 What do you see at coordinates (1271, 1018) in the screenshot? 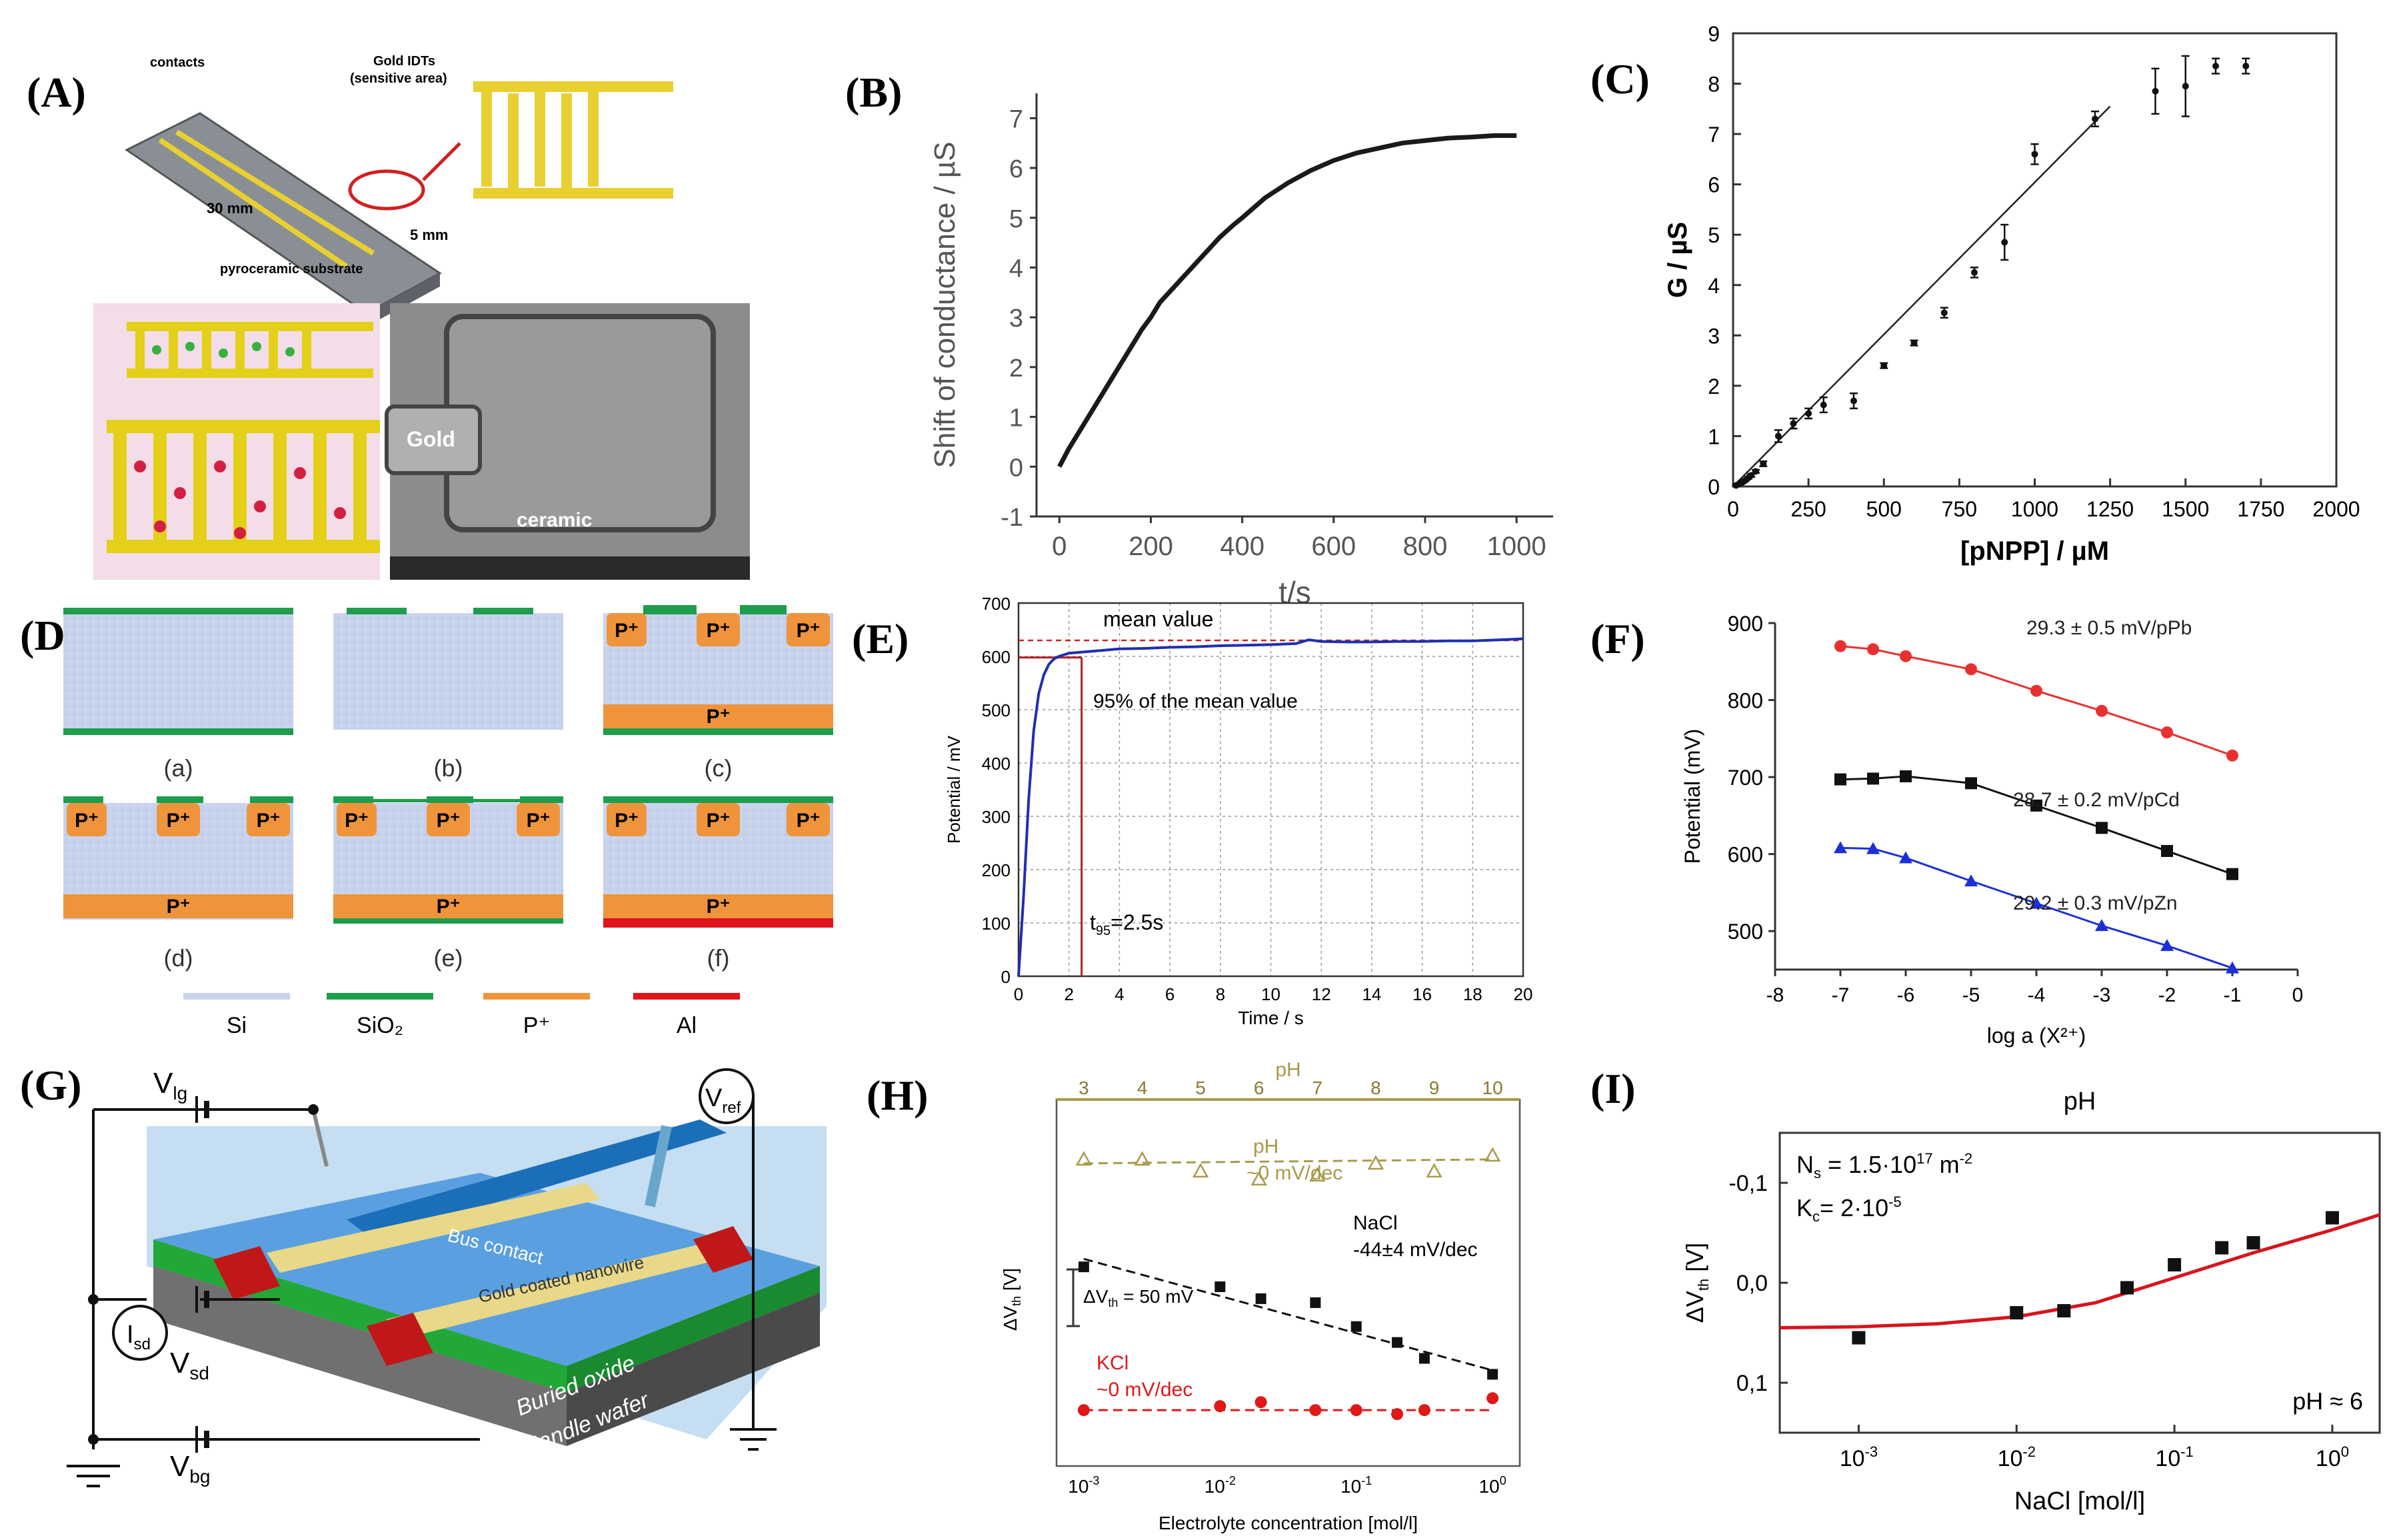
I see `x-axis-label: Time / s` at bounding box center [1271, 1018].